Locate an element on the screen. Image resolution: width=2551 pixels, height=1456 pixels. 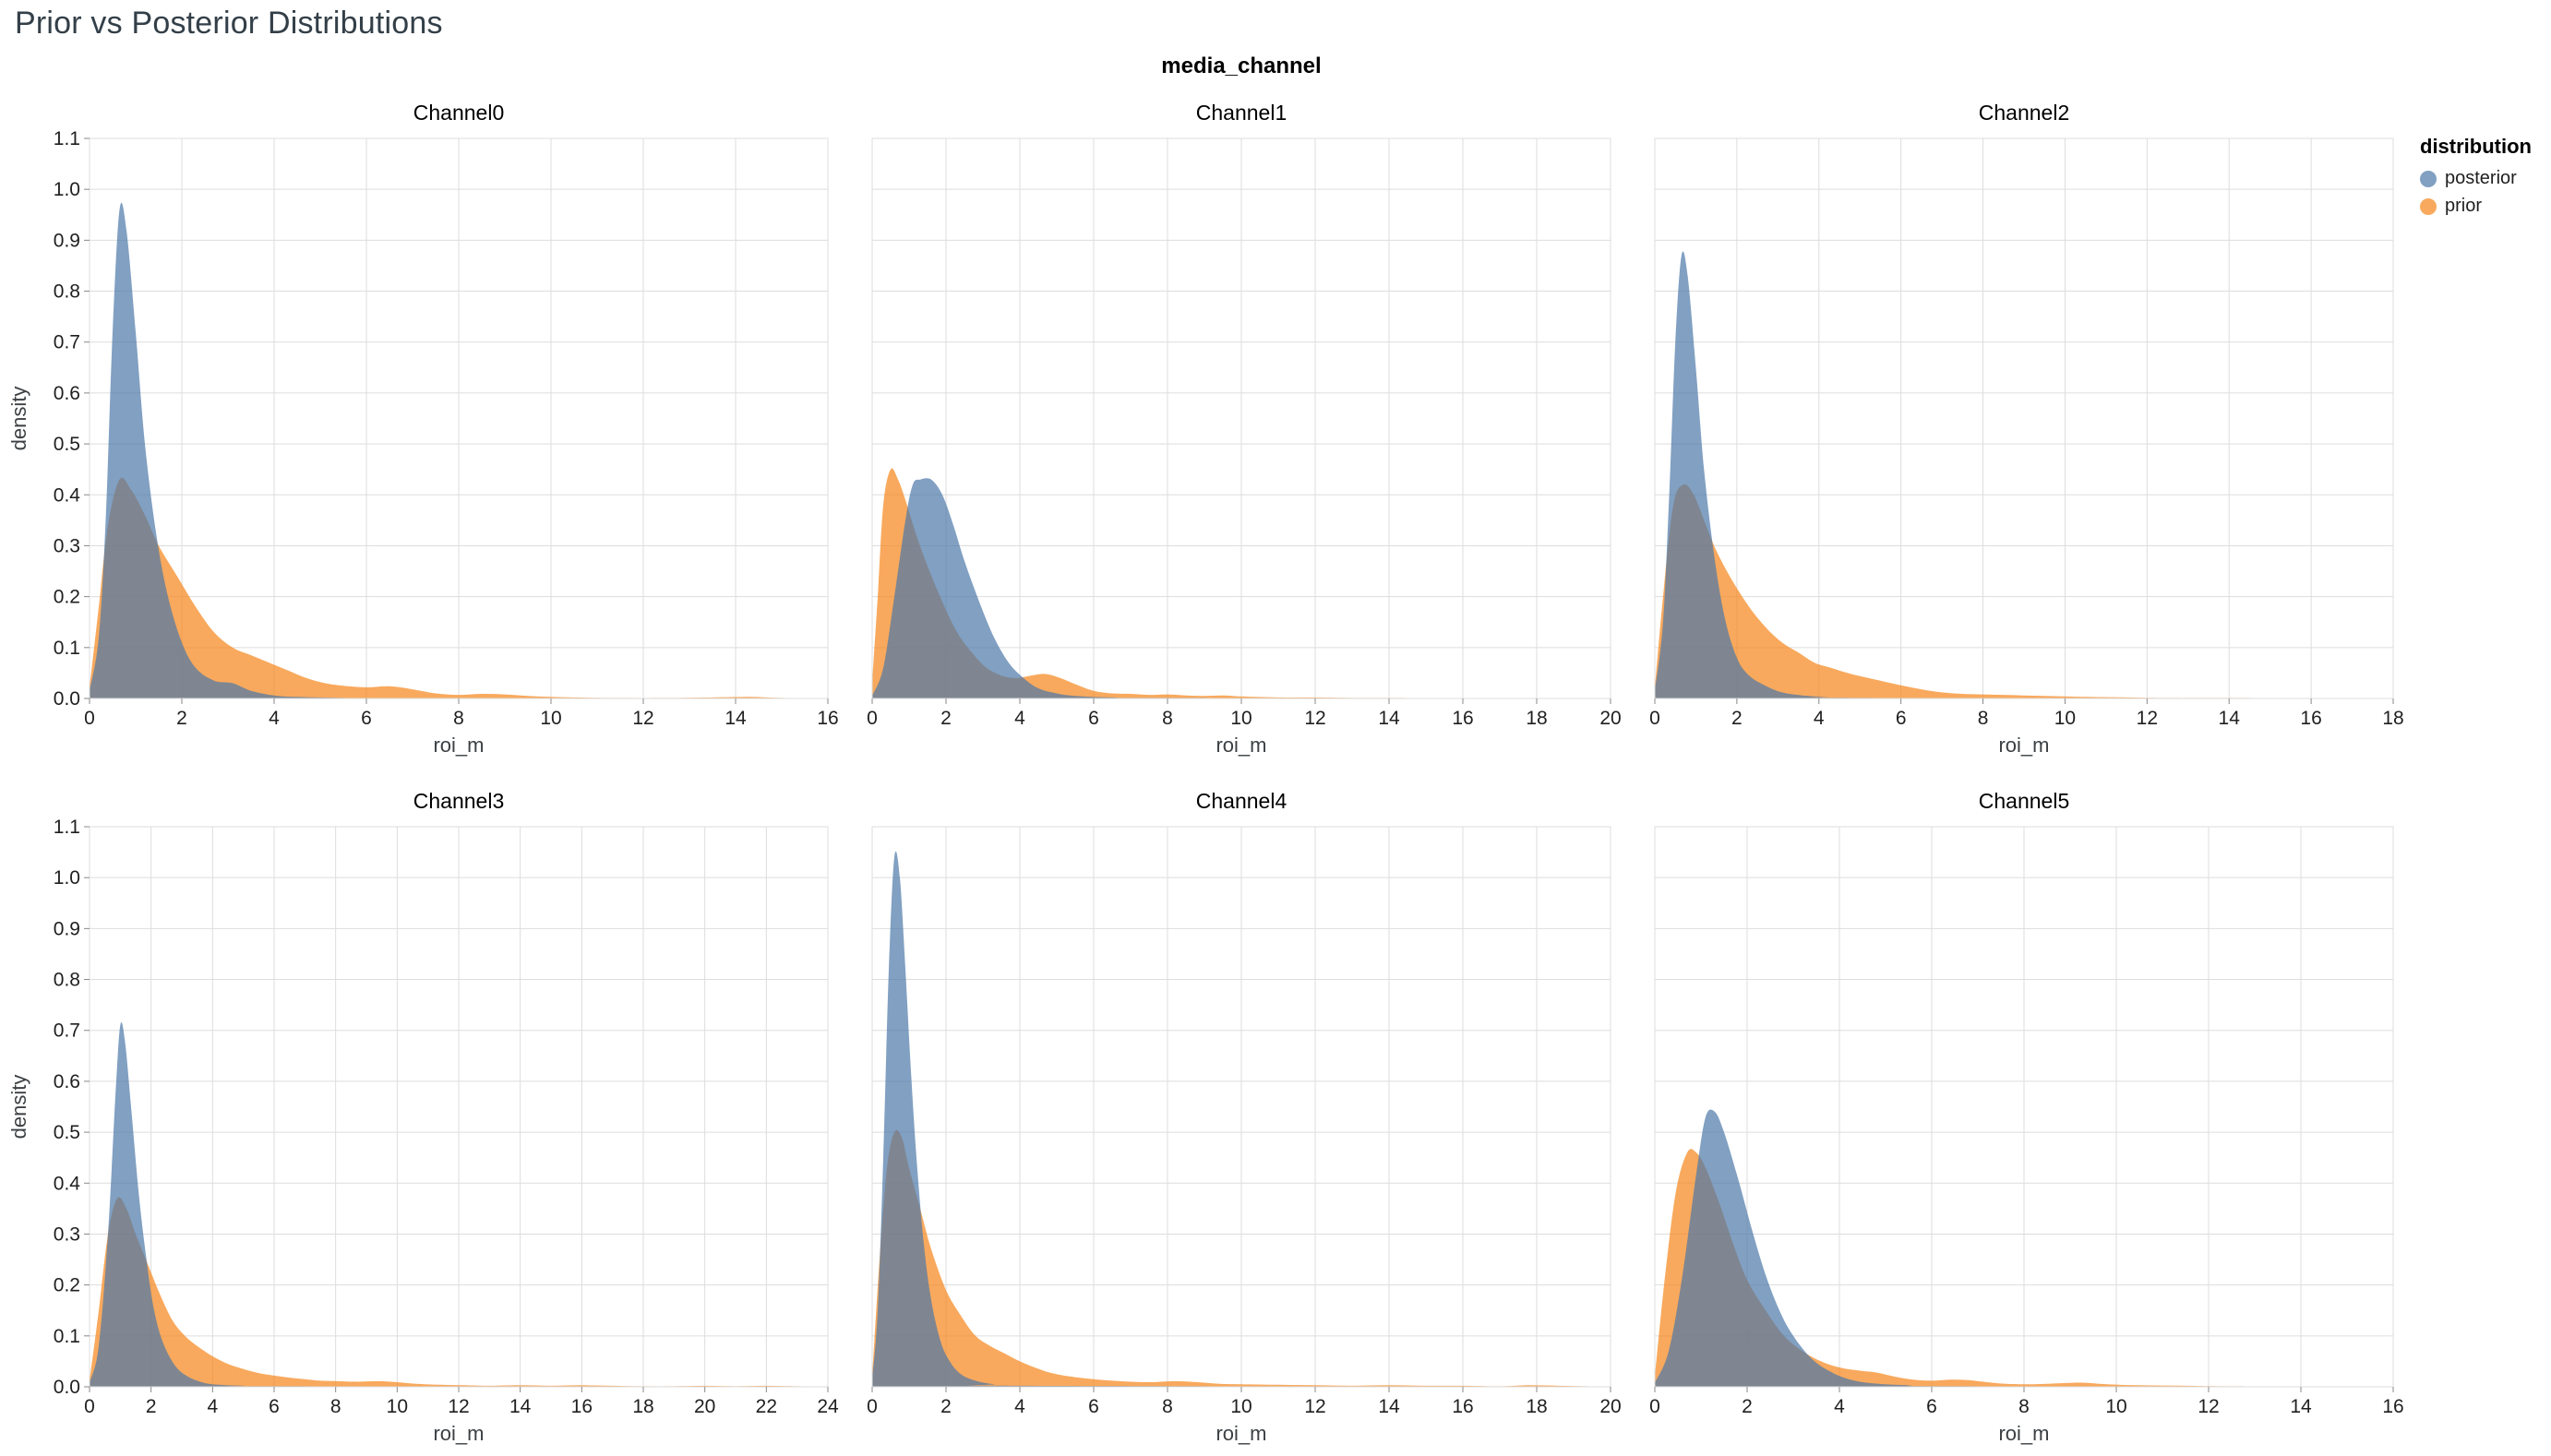
y-tick-label: 1.1 is located at coordinates (67, 827).